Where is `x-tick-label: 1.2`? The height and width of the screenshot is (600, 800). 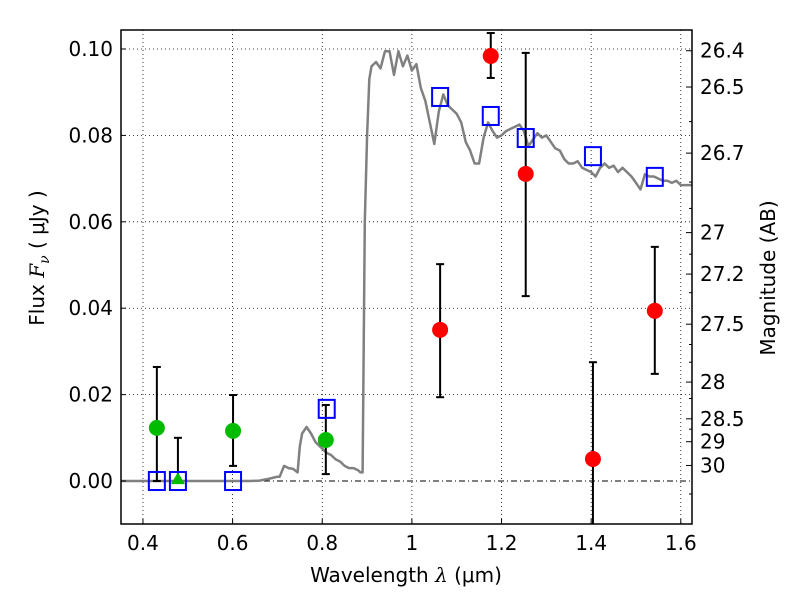
x-tick-label: 1.2 is located at coordinates (502, 543).